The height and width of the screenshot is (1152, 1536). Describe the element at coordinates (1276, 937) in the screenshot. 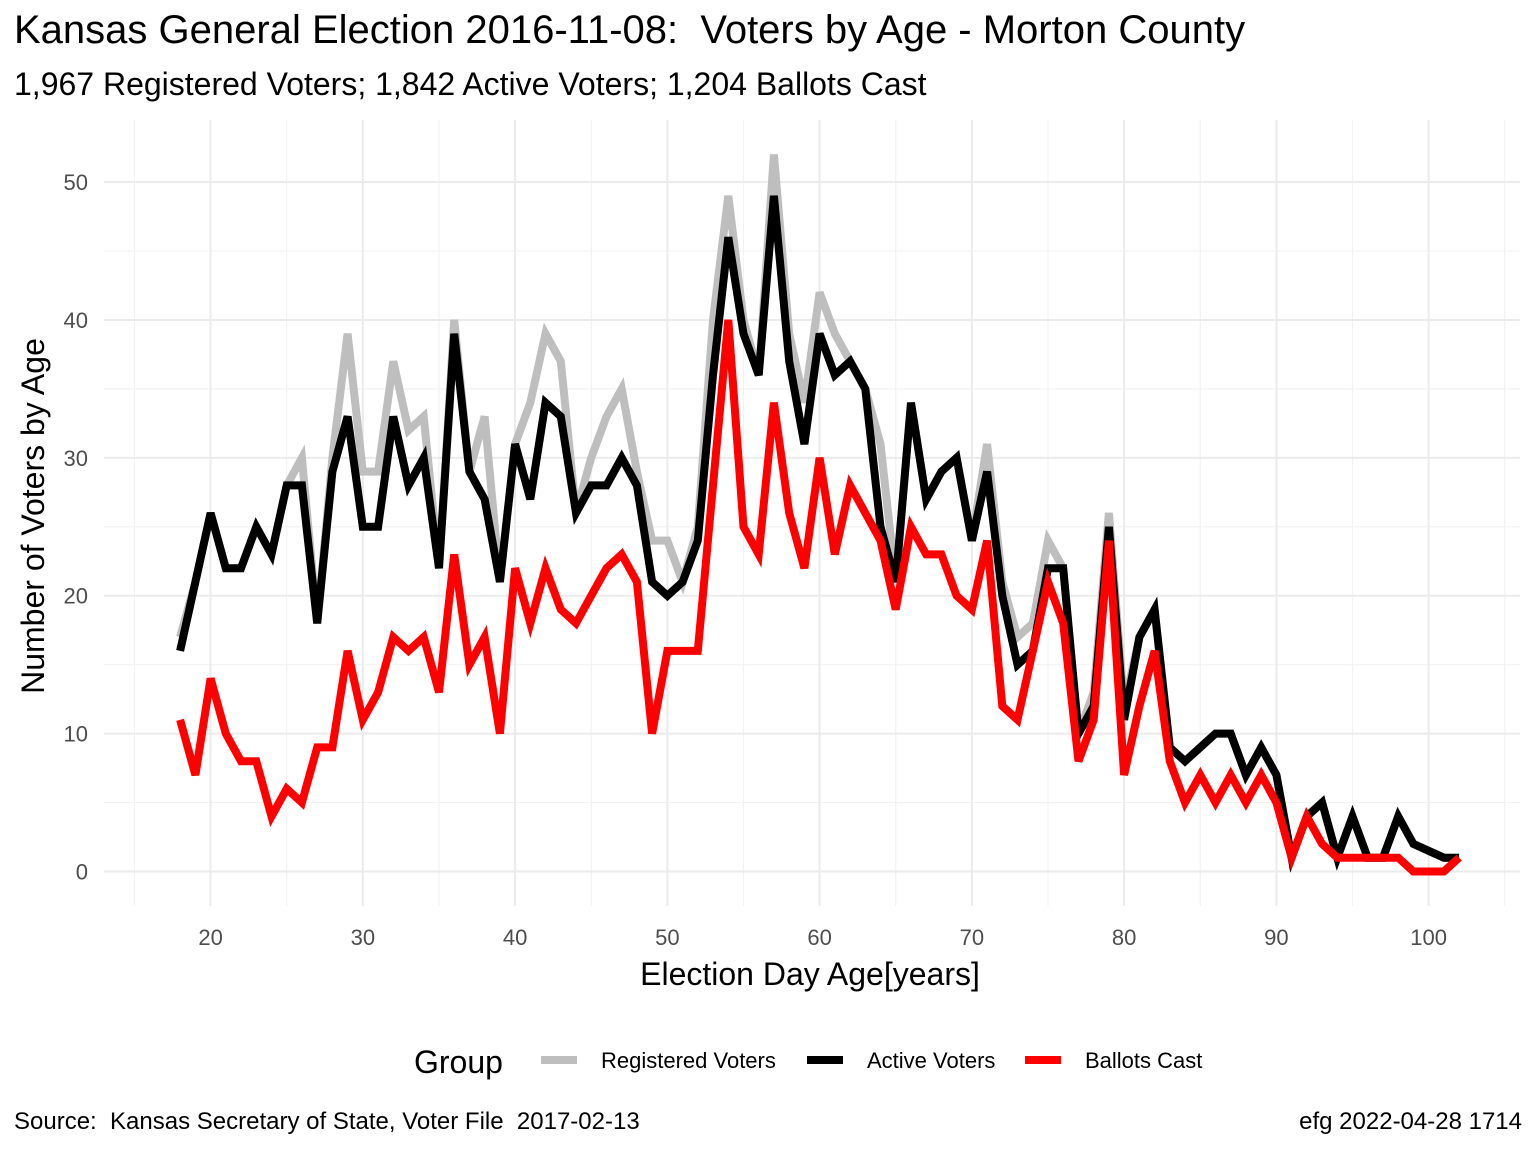

I see `x-tick-label: 90` at that location.